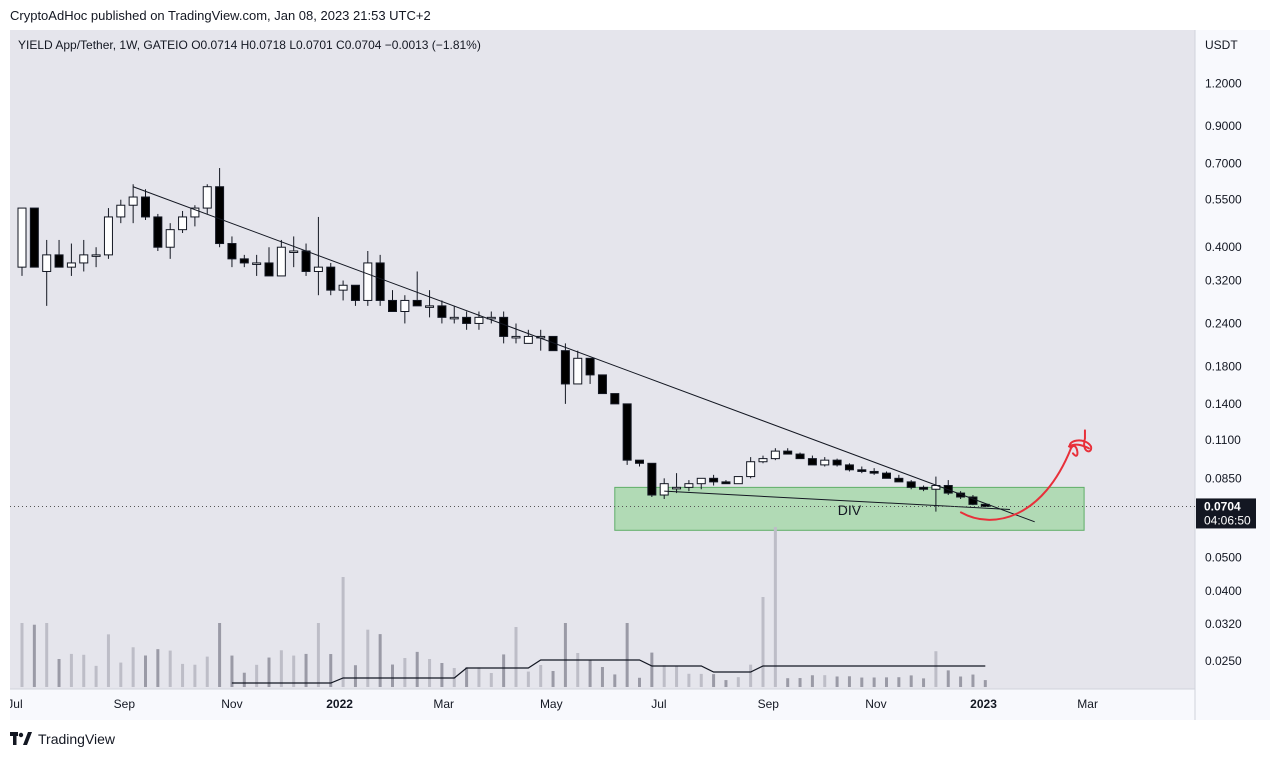  I want to click on price-tick-label: 0.4000, so click(1223, 247).